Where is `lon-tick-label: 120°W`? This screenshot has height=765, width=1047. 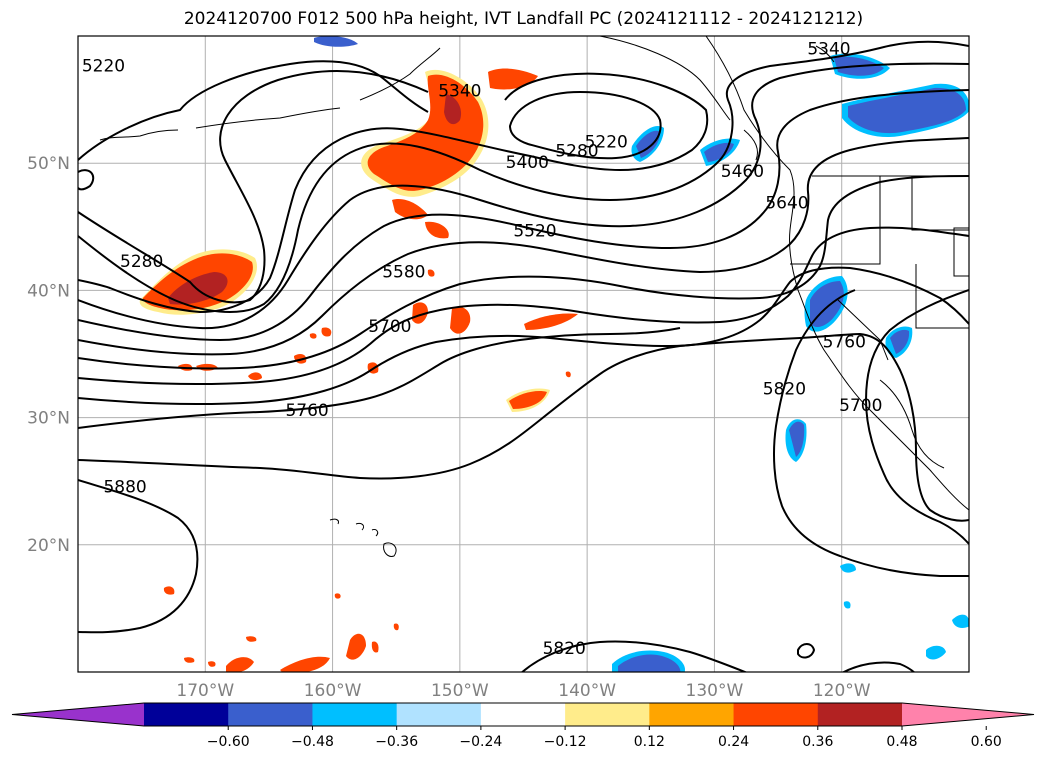
lon-tick-label: 120°W is located at coordinates (842, 691).